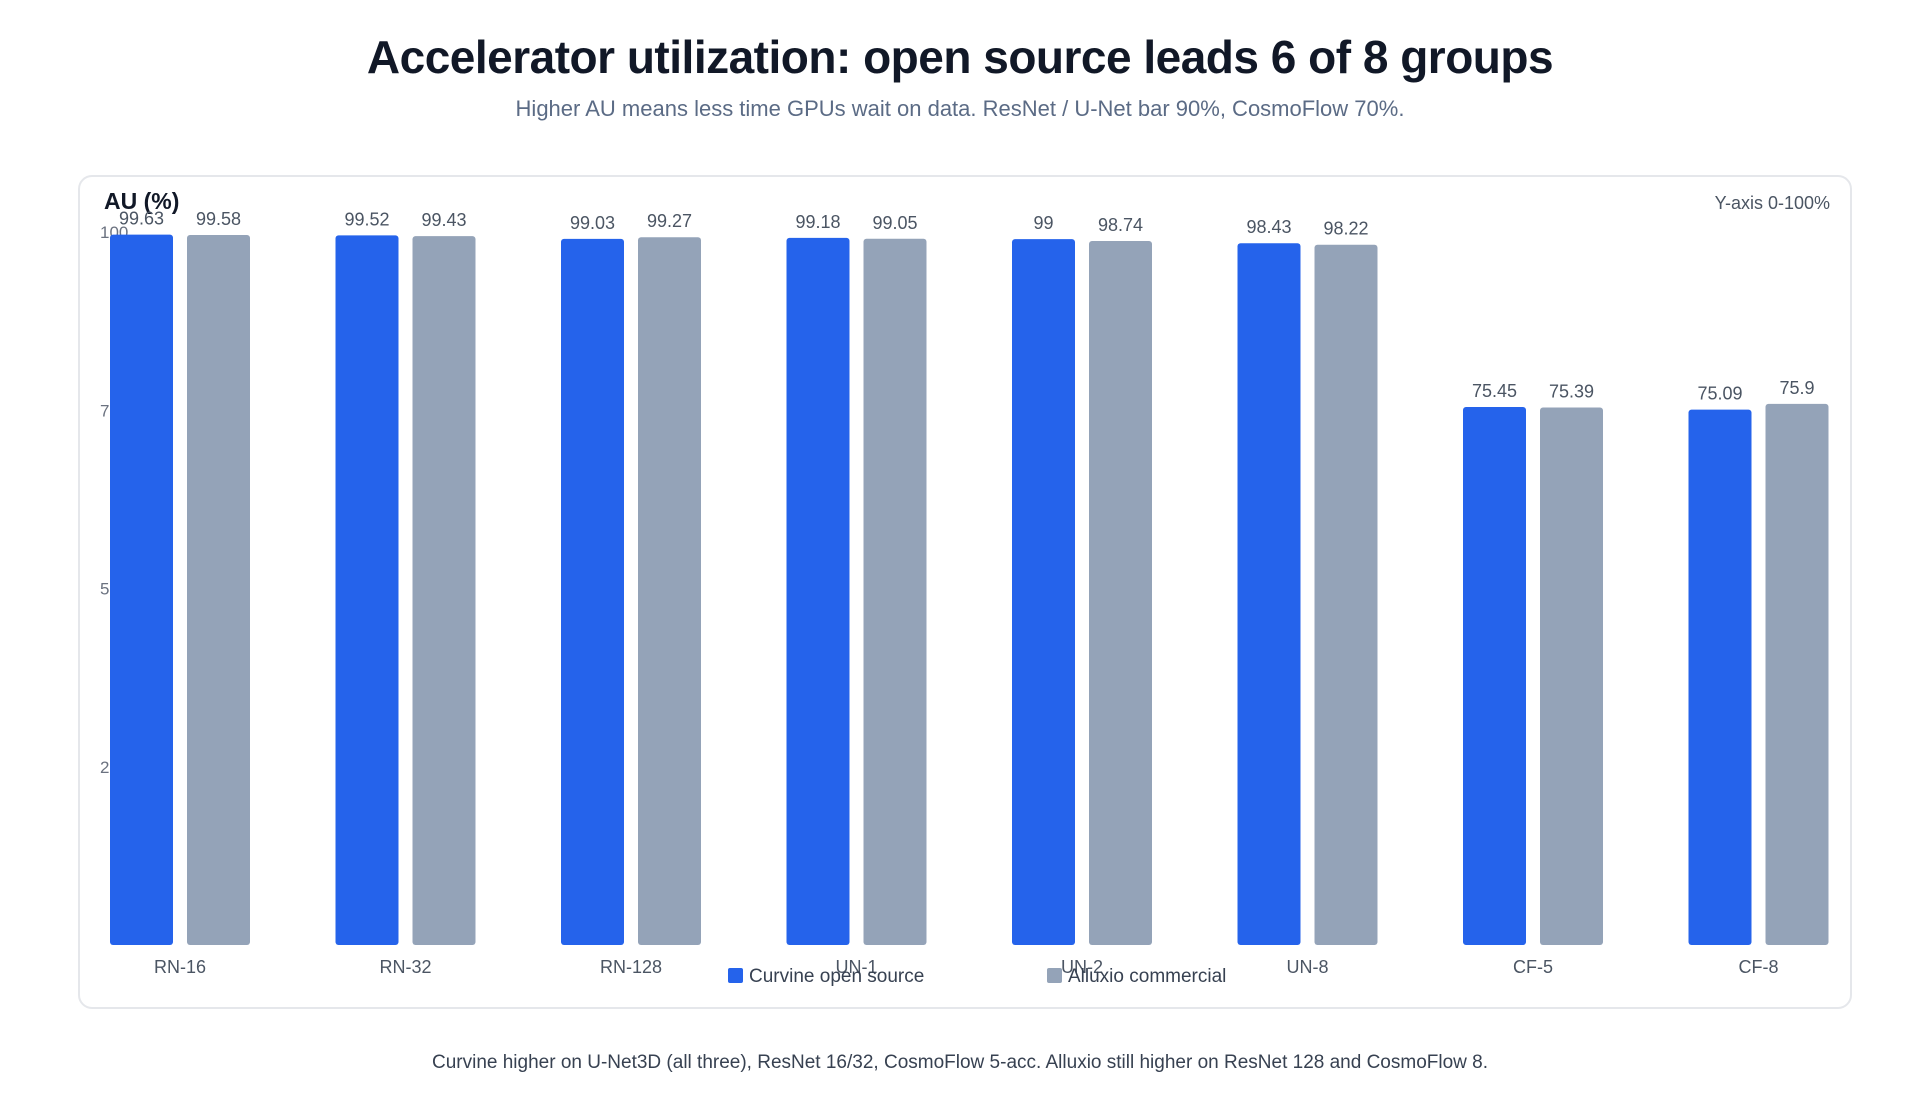  I want to click on bar-value-label: 99.52, so click(366, 219).